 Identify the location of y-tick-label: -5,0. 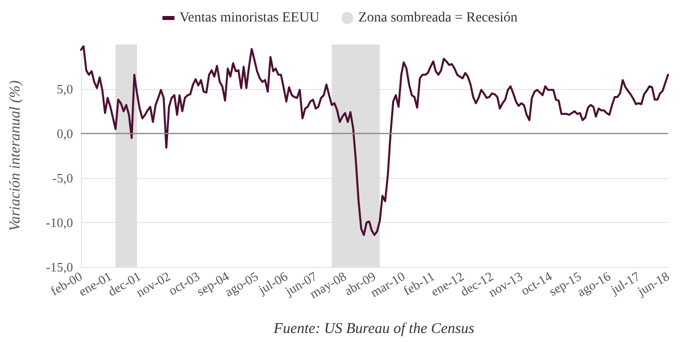
(62, 178).